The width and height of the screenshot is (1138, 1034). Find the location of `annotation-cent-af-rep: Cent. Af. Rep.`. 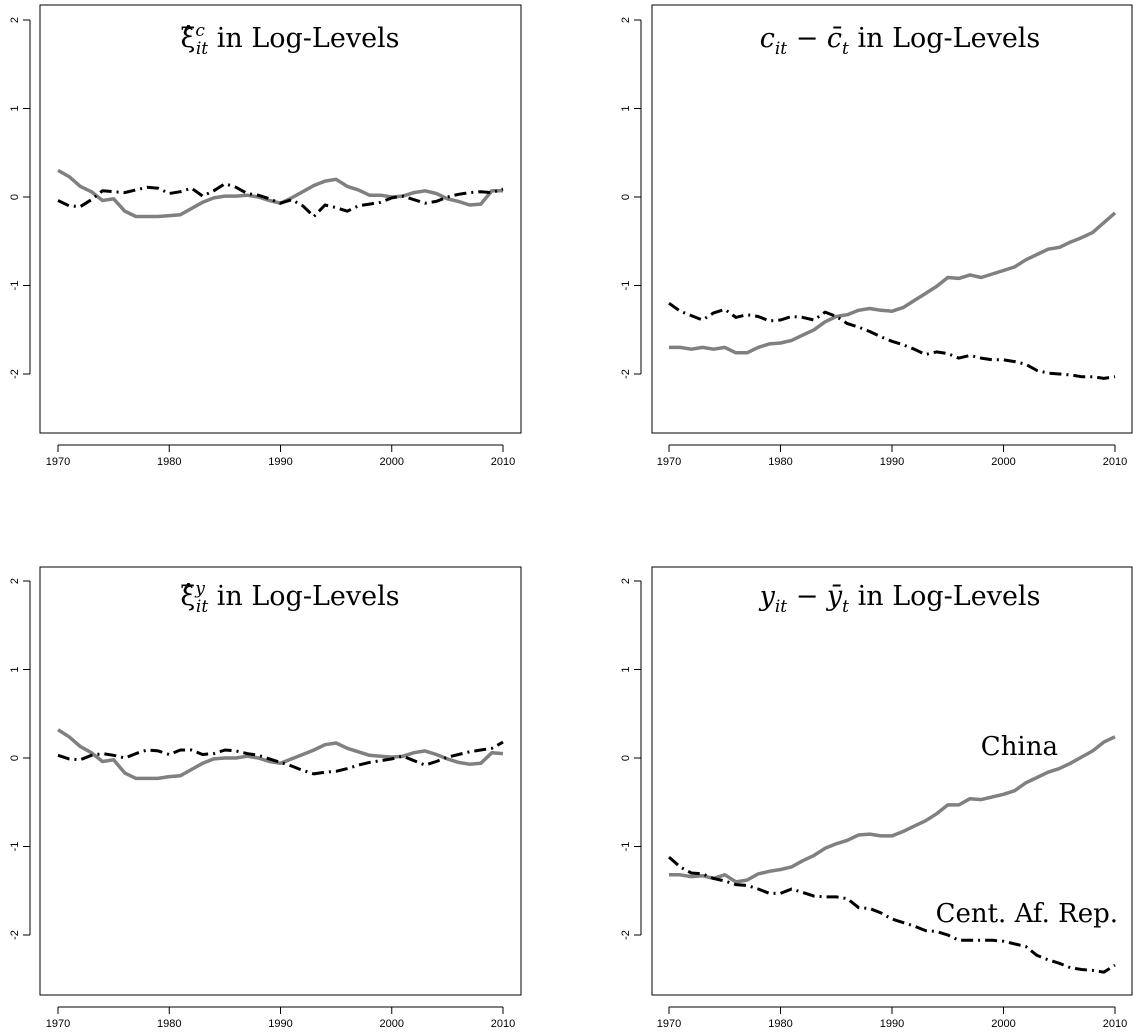

annotation-cent-af-rep: Cent. Af. Rep. is located at coordinates (1027, 914).